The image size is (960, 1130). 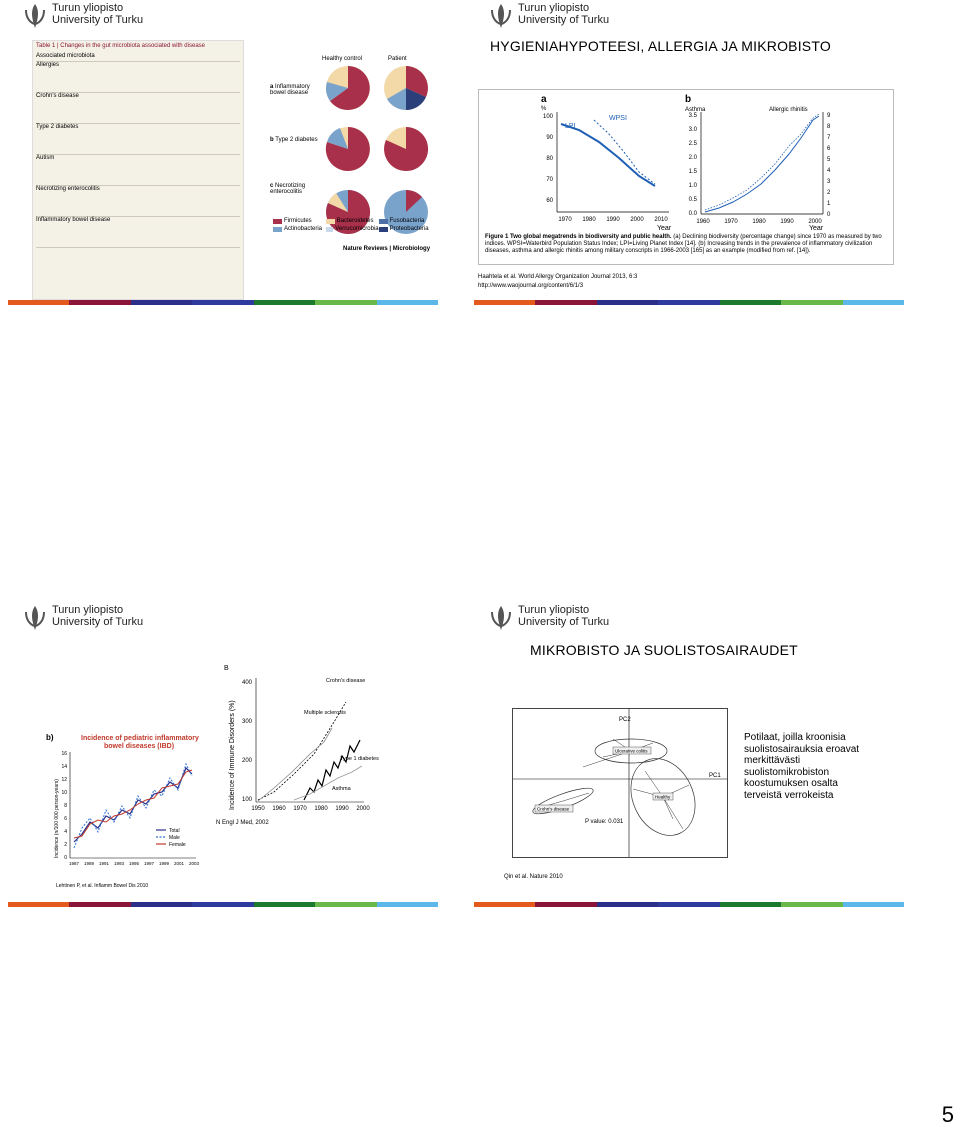 What do you see at coordinates (299, 221) in the screenshot?
I see `legend-item: Firmicutes` at bounding box center [299, 221].